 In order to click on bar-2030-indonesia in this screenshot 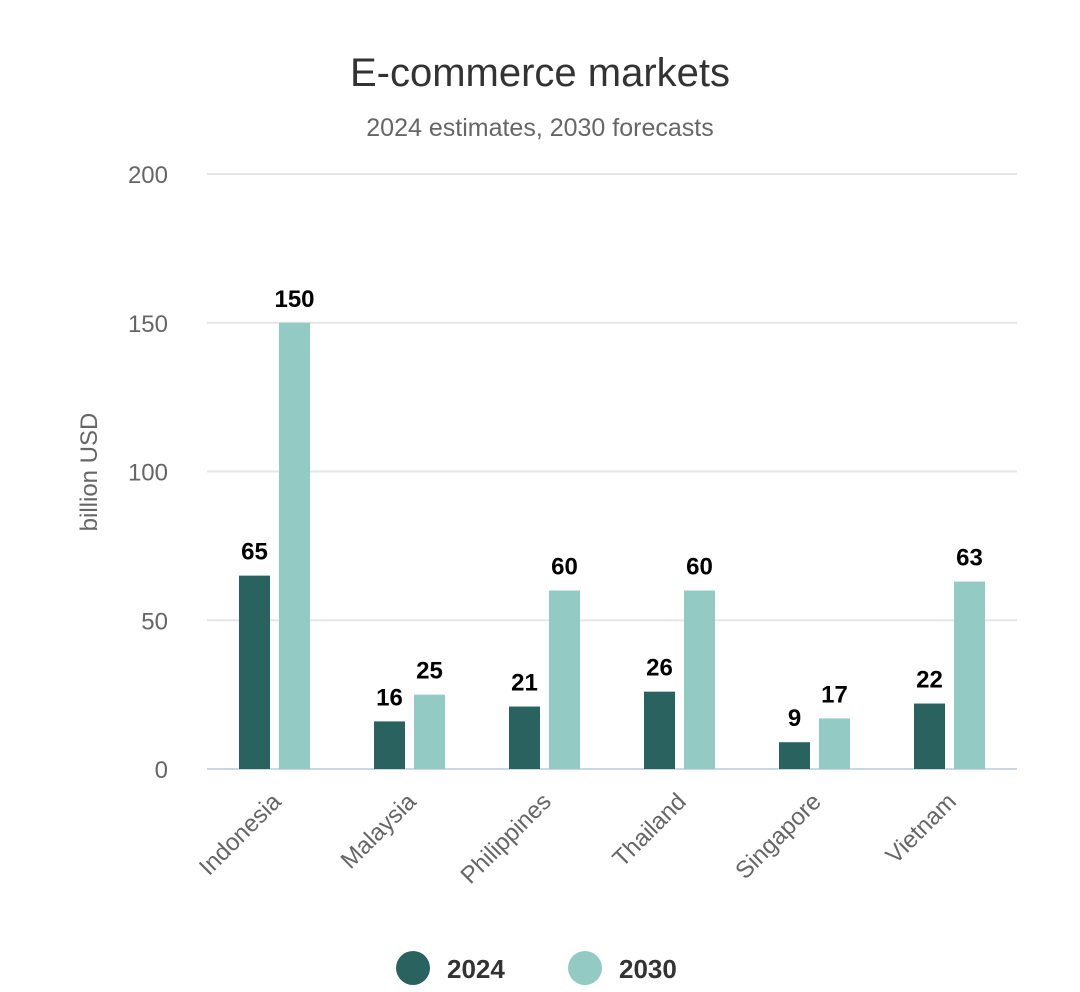, I will do `click(294, 545)`.